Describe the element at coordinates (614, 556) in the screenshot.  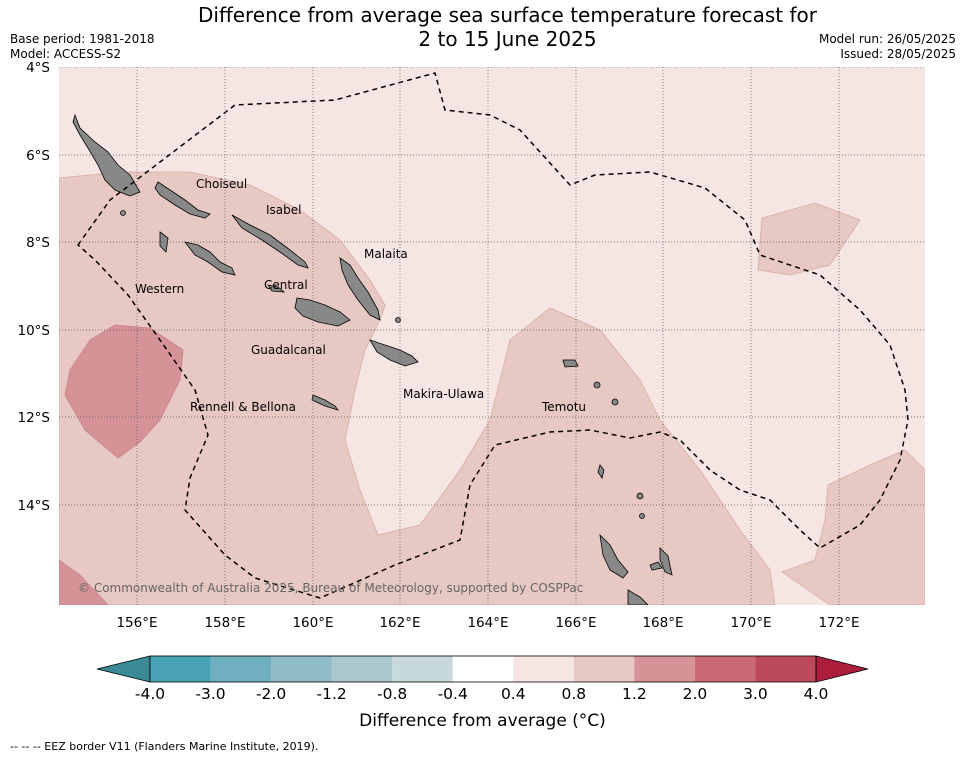
I see `island-espiritu-santo` at that location.